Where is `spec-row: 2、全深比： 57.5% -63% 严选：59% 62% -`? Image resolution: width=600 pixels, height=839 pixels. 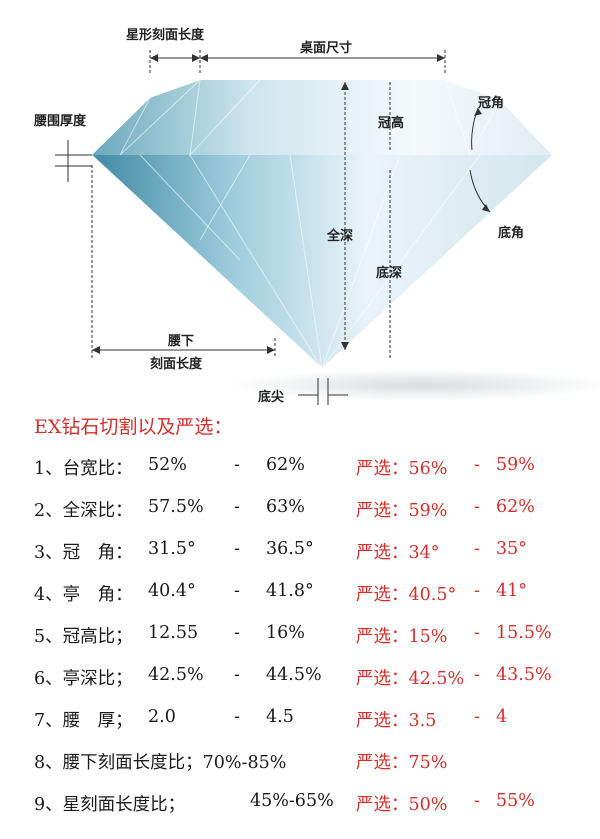 spec-row: 2、全深比： 57.5% -63% 严选：59% 62% - is located at coordinates (314, 513).